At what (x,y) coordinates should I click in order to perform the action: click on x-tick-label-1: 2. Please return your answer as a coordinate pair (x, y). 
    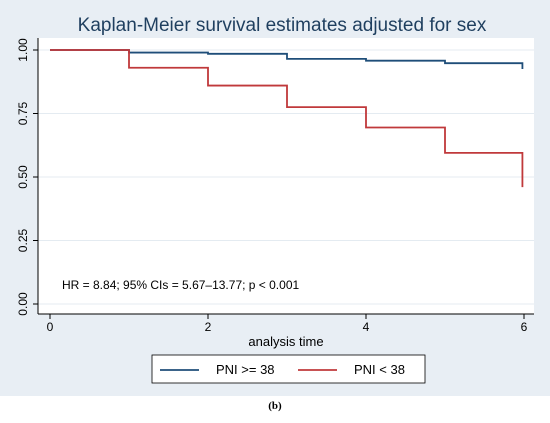
    Looking at the image, I should click on (208, 327).